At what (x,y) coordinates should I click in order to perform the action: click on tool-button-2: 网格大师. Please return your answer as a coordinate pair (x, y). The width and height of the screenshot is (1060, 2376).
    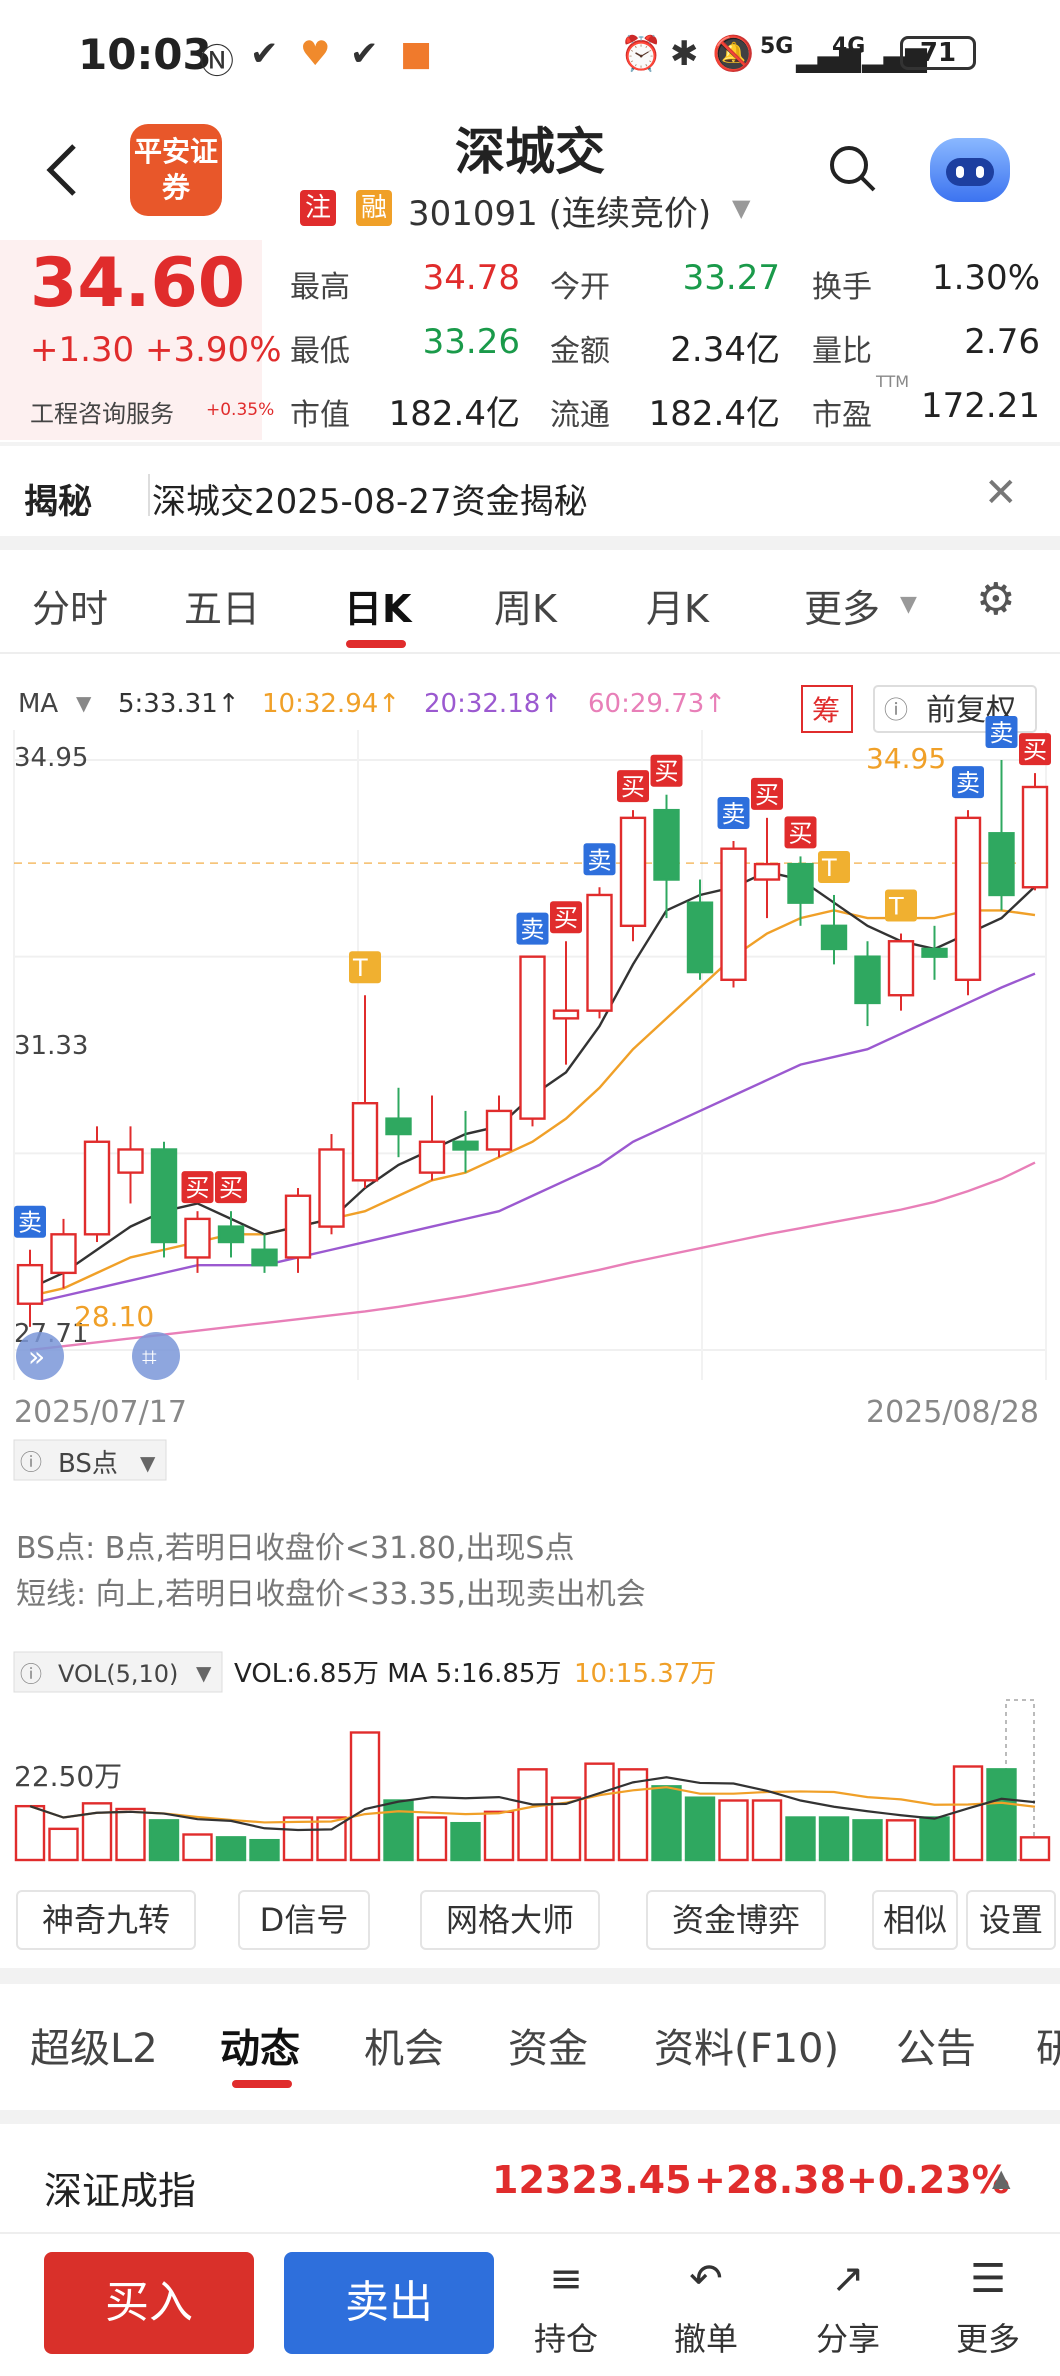
    Looking at the image, I should click on (510, 1920).